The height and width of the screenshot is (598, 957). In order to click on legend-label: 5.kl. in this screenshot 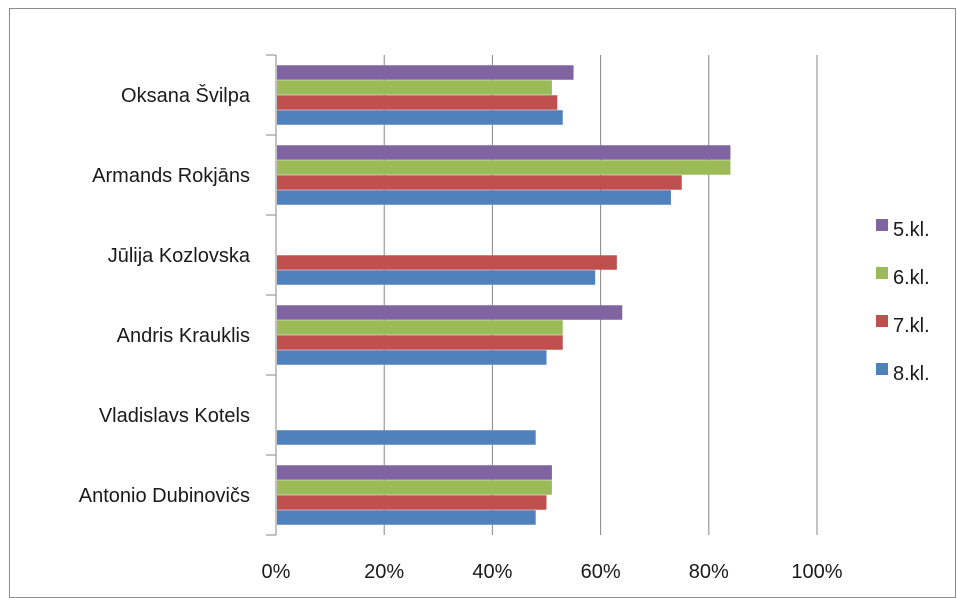, I will do `click(911, 230)`.